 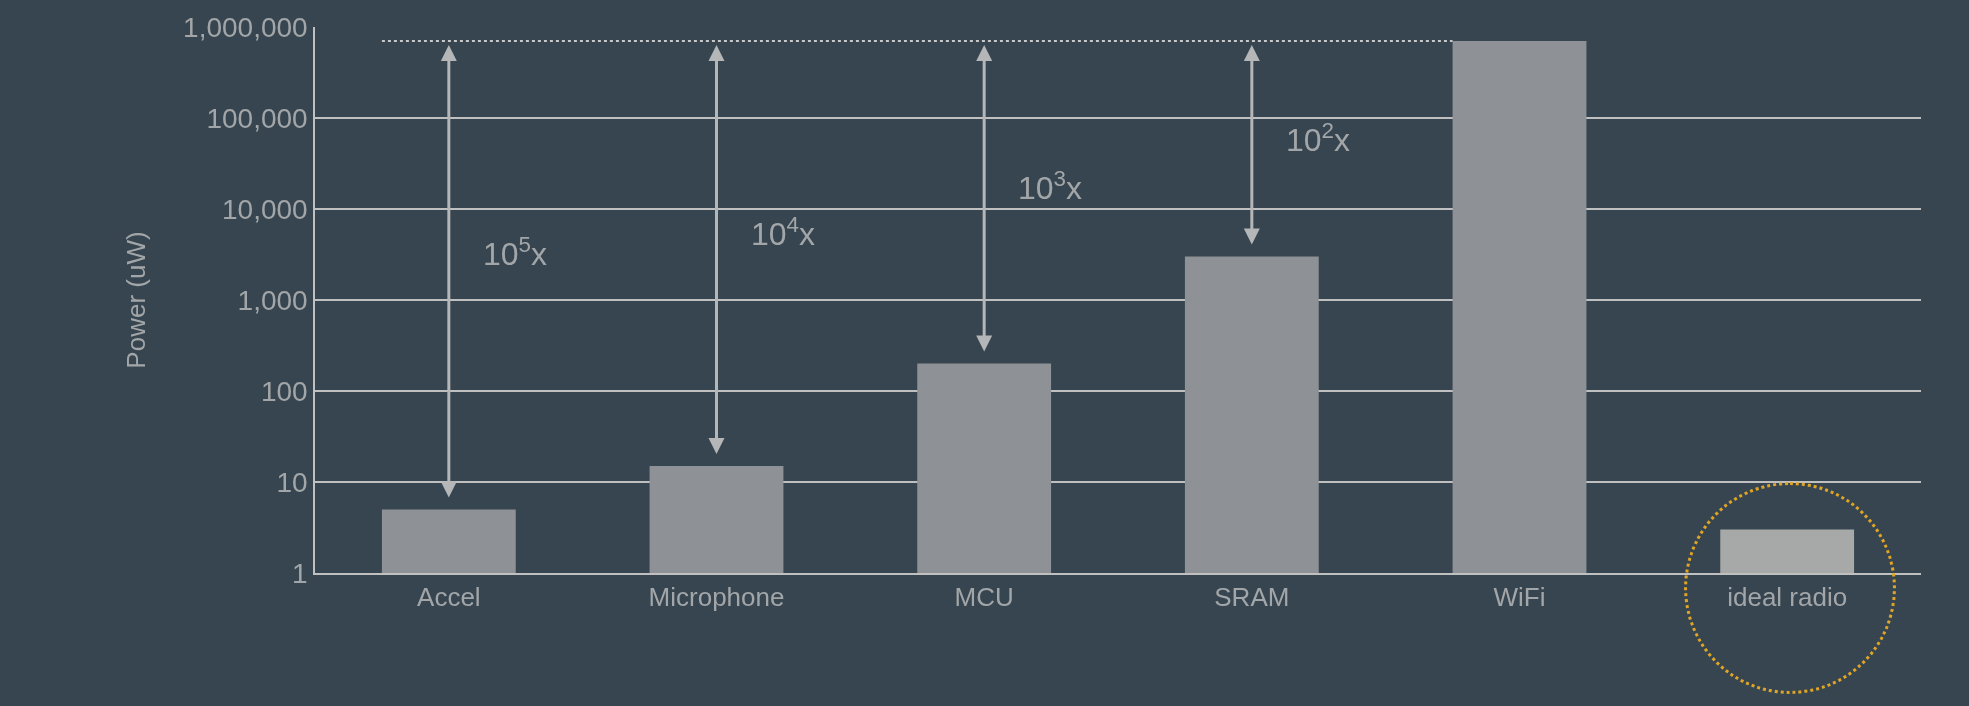 What do you see at coordinates (257, 118) in the screenshot?
I see `y-tick-label: 100,000` at bounding box center [257, 118].